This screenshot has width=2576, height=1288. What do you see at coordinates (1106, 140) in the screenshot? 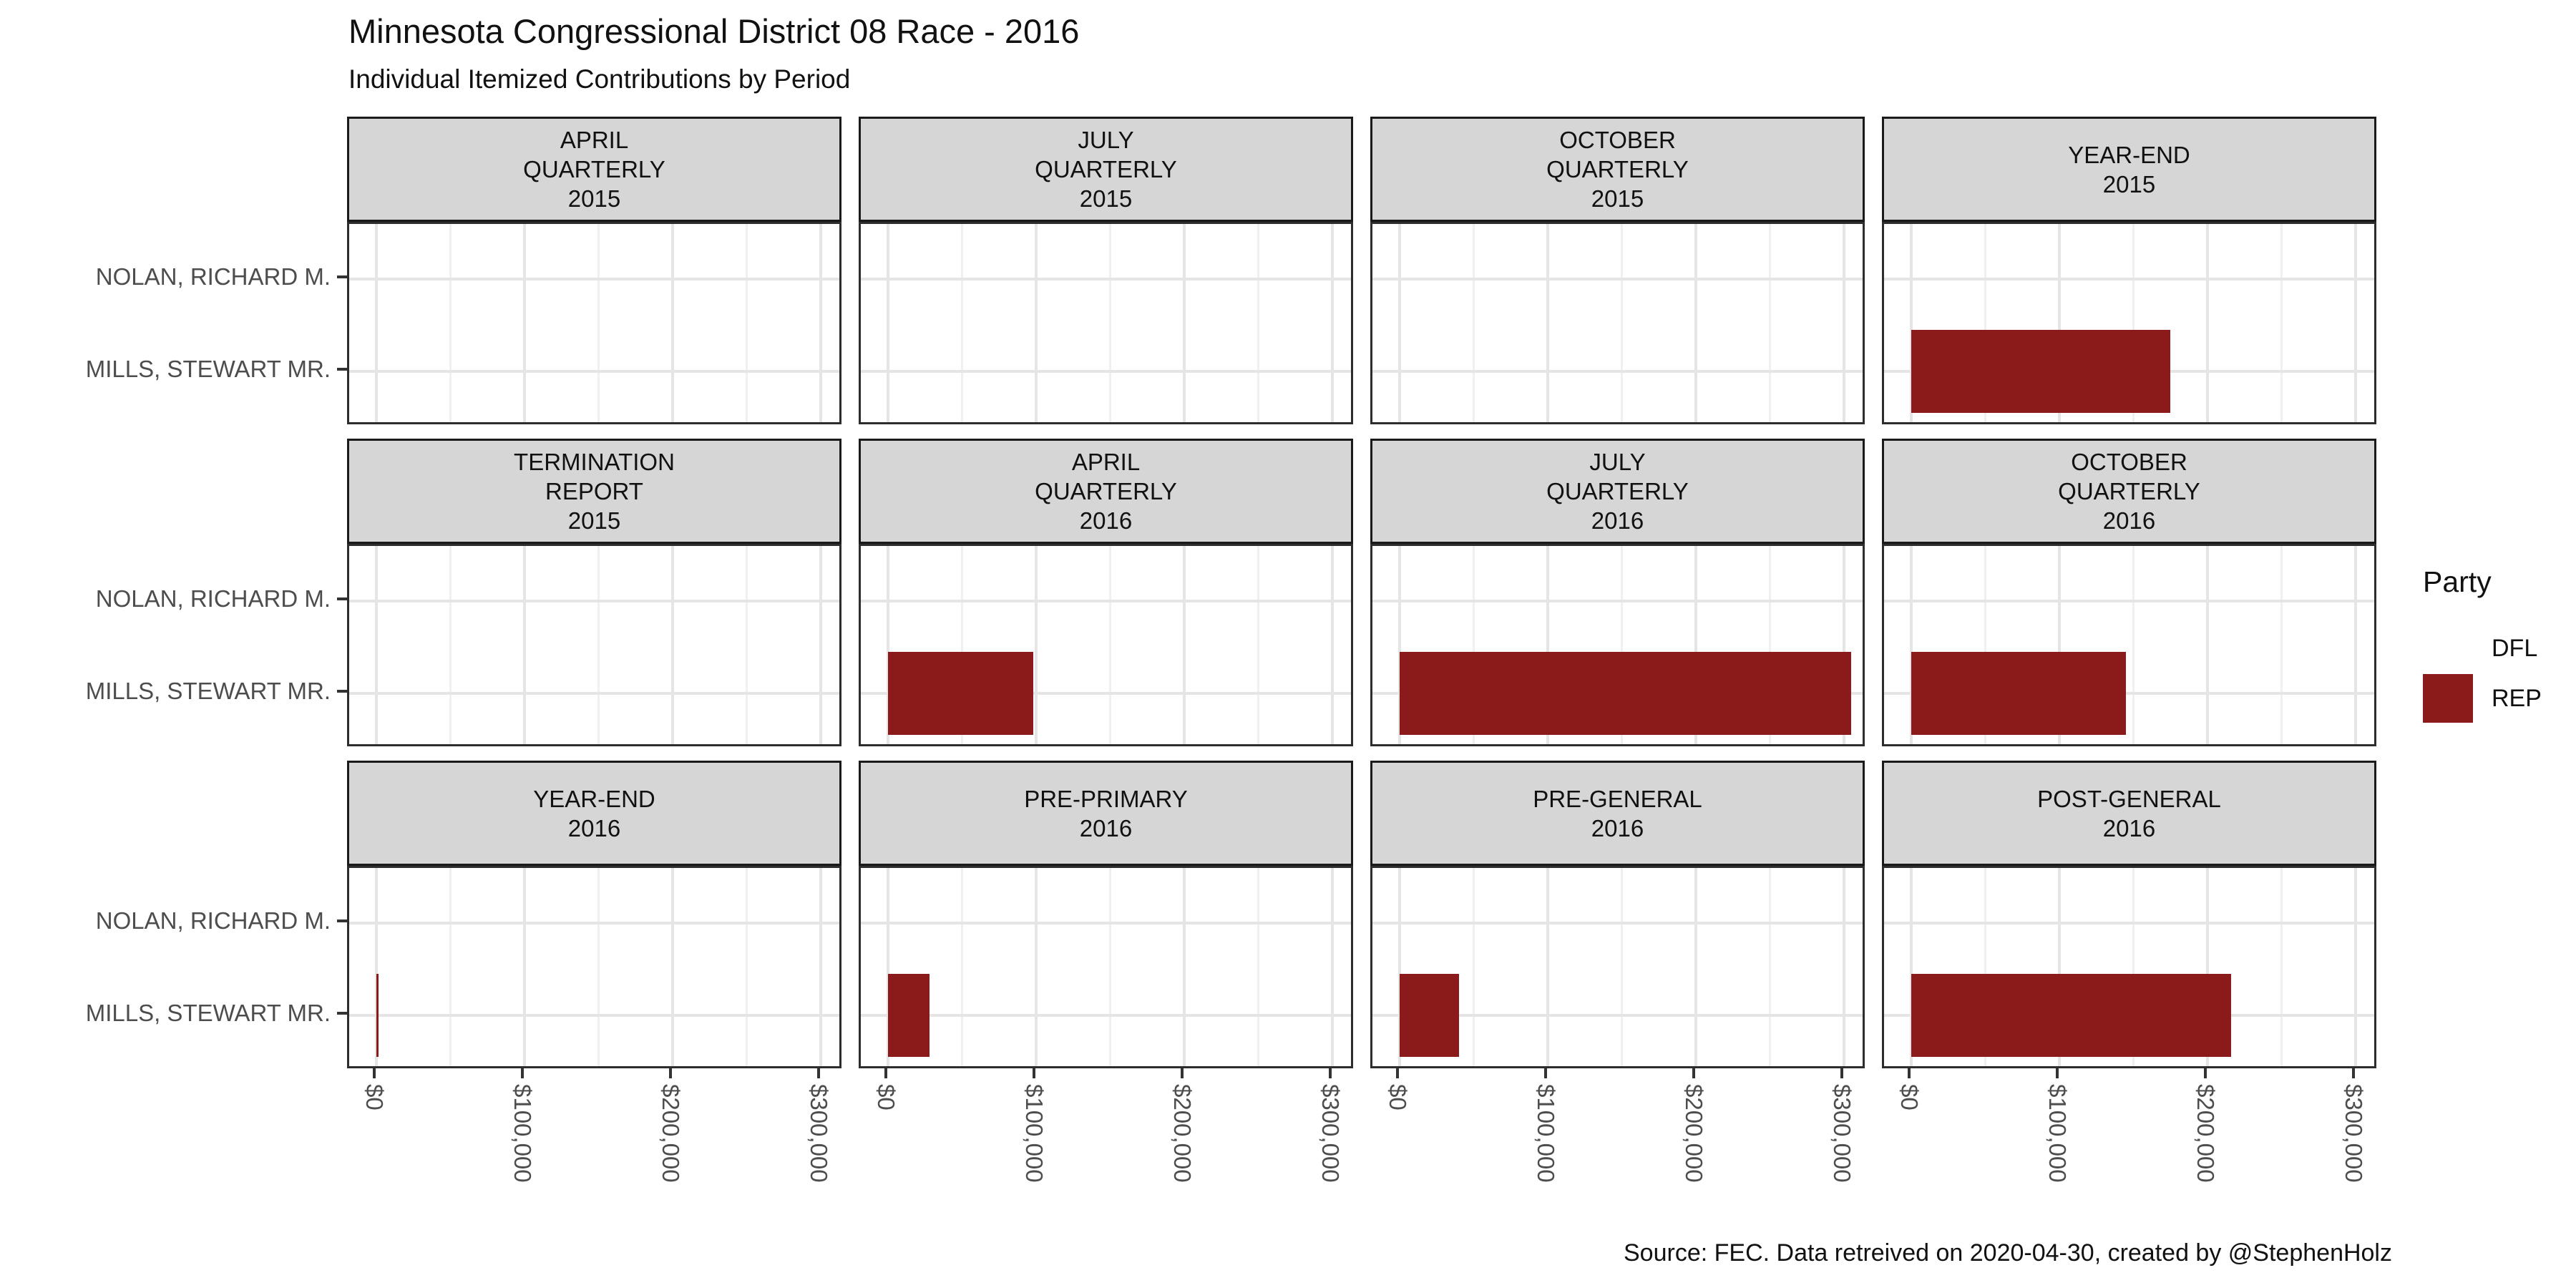
I see `facet-strip-label: JULY` at bounding box center [1106, 140].